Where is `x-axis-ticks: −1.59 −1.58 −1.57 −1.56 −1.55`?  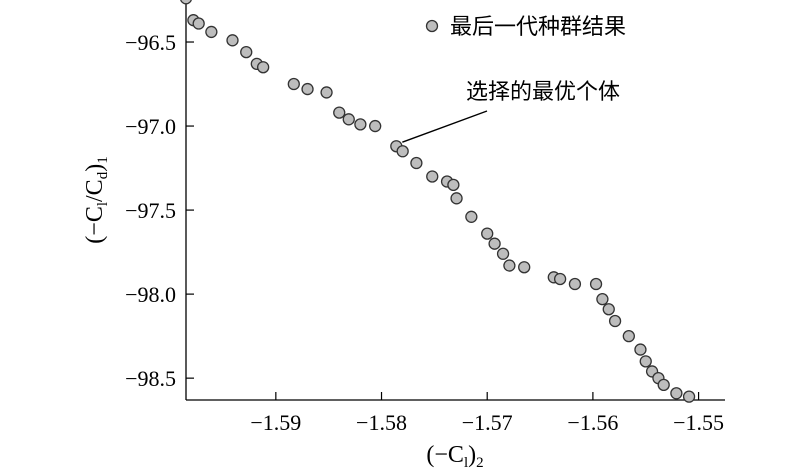
x-axis-ticks: −1.59 −1.58 −1.57 −1.56 −1.55 is located at coordinates (487, 413).